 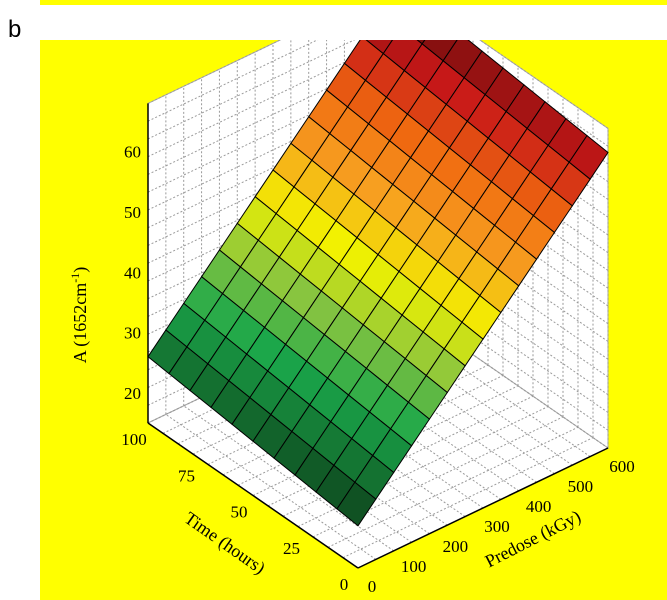 I want to click on predose-tick-label: 300, so click(x=497, y=526).